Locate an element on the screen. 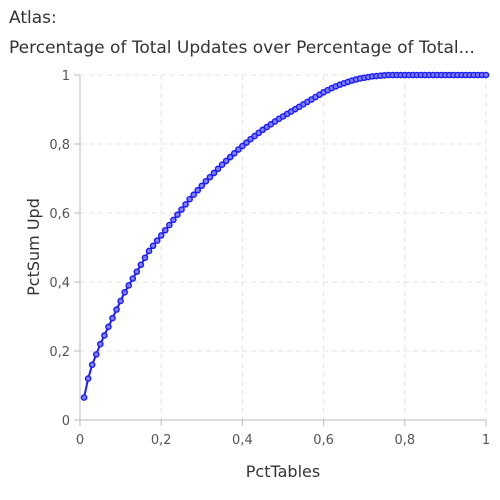  x-tick-label: 0,4 is located at coordinates (242, 440).